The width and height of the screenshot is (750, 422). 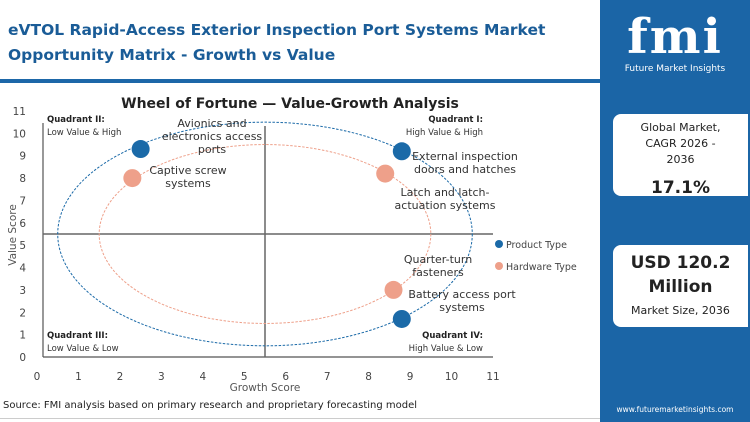 I want to click on title-divider, so click(x=300, y=81).